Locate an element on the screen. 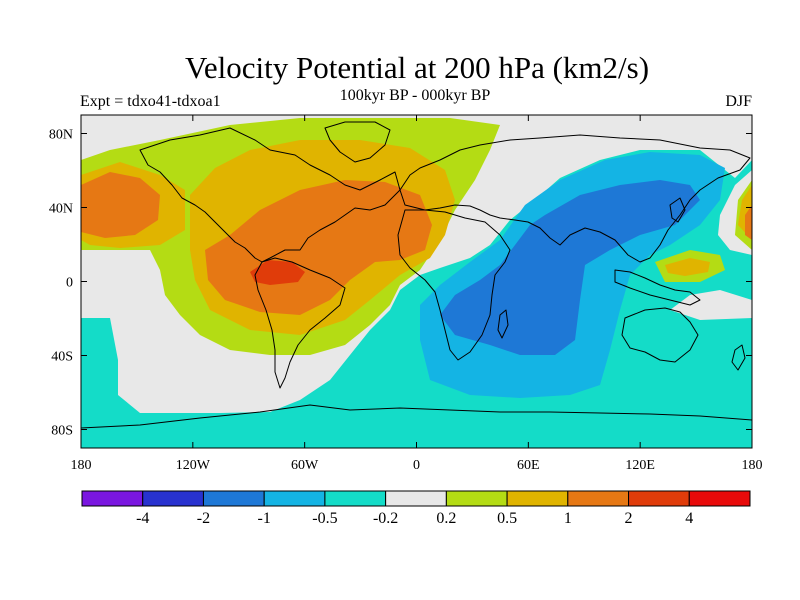  colorbar-label: 0.2 is located at coordinates (446, 518).